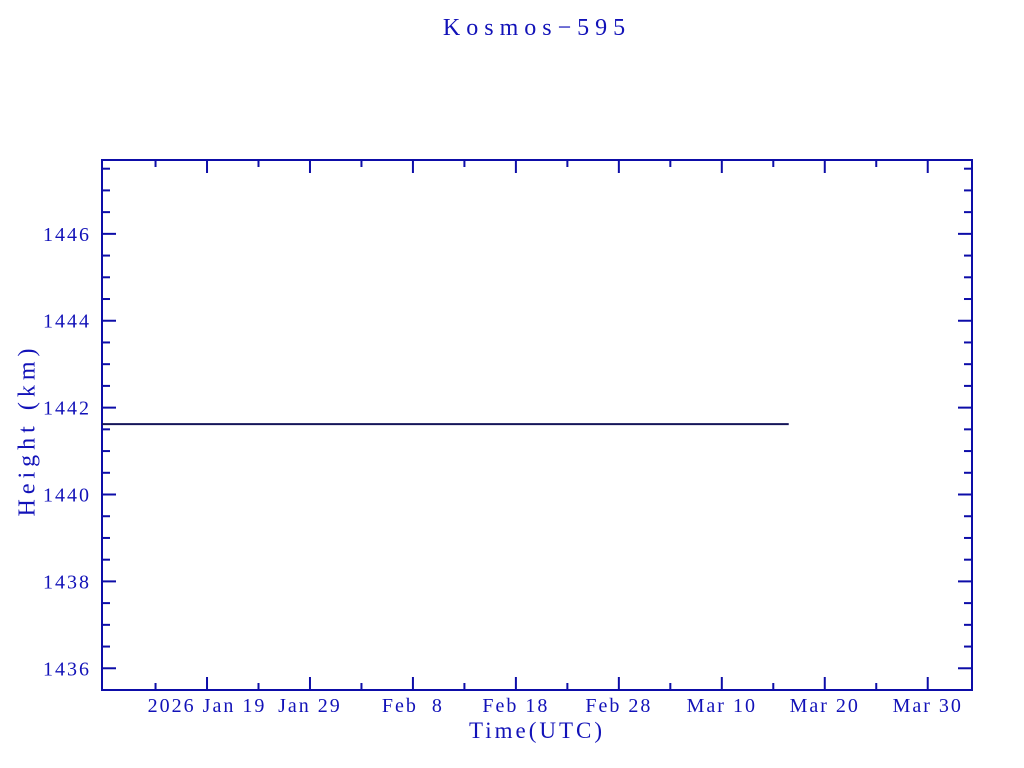 The width and height of the screenshot is (1024, 768). Describe the element at coordinates (67, 235) in the screenshot. I see `y-tick-label: 1446` at that location.